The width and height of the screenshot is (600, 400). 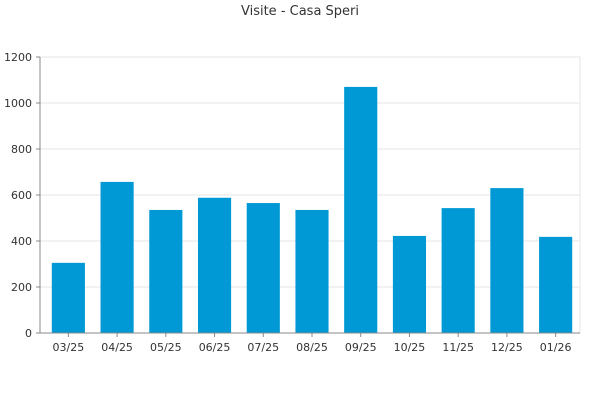 What do you see at coordinates (215, 347) in the screenshot?
I see `x-tick-label: 06/25` at bounding box center [215, 347].